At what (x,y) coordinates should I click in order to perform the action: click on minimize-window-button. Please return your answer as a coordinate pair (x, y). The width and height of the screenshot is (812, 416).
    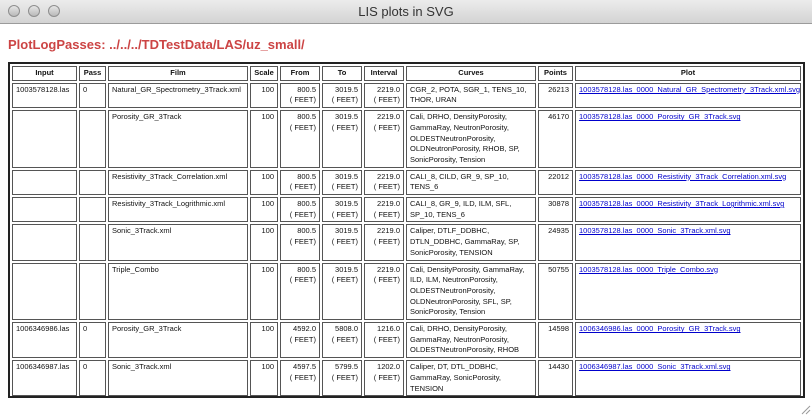
    Looking at the image, I should click on (34, 11).